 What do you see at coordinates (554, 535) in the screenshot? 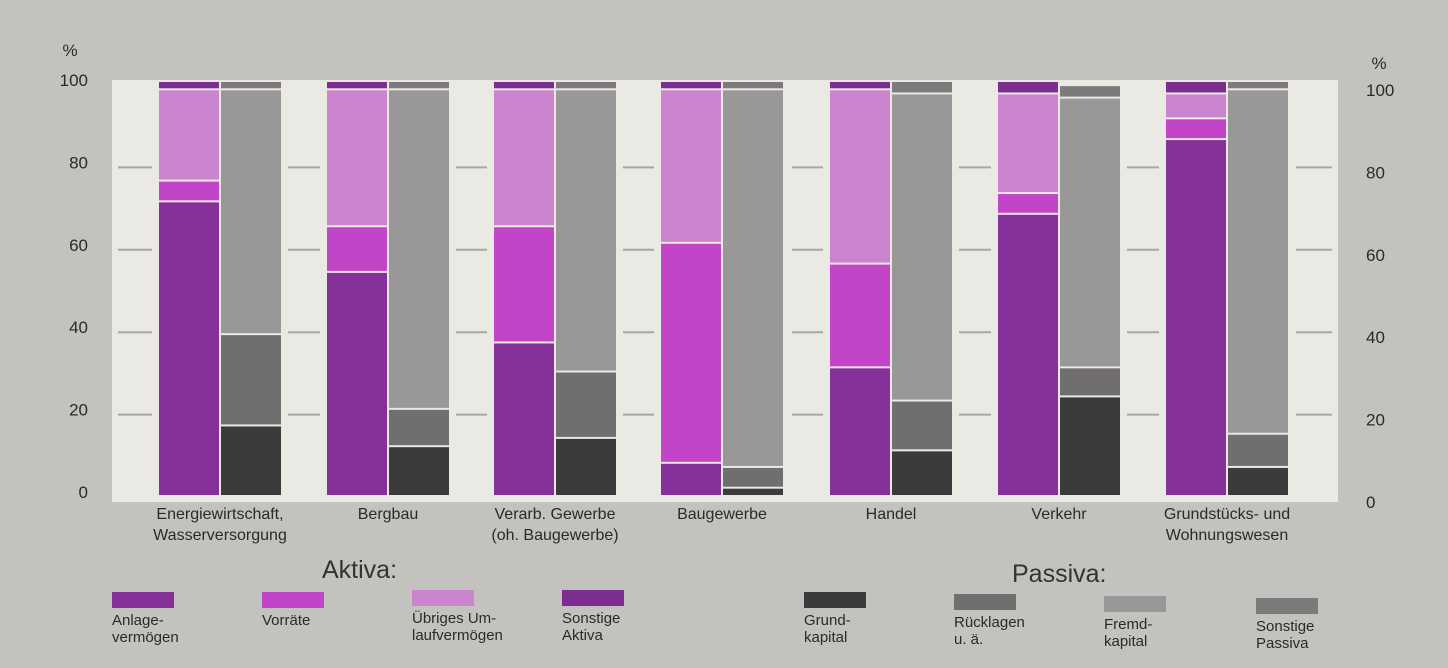
I see `category-label-line2: (oh. Baugewerbe)` at bounding box center [554, 535].